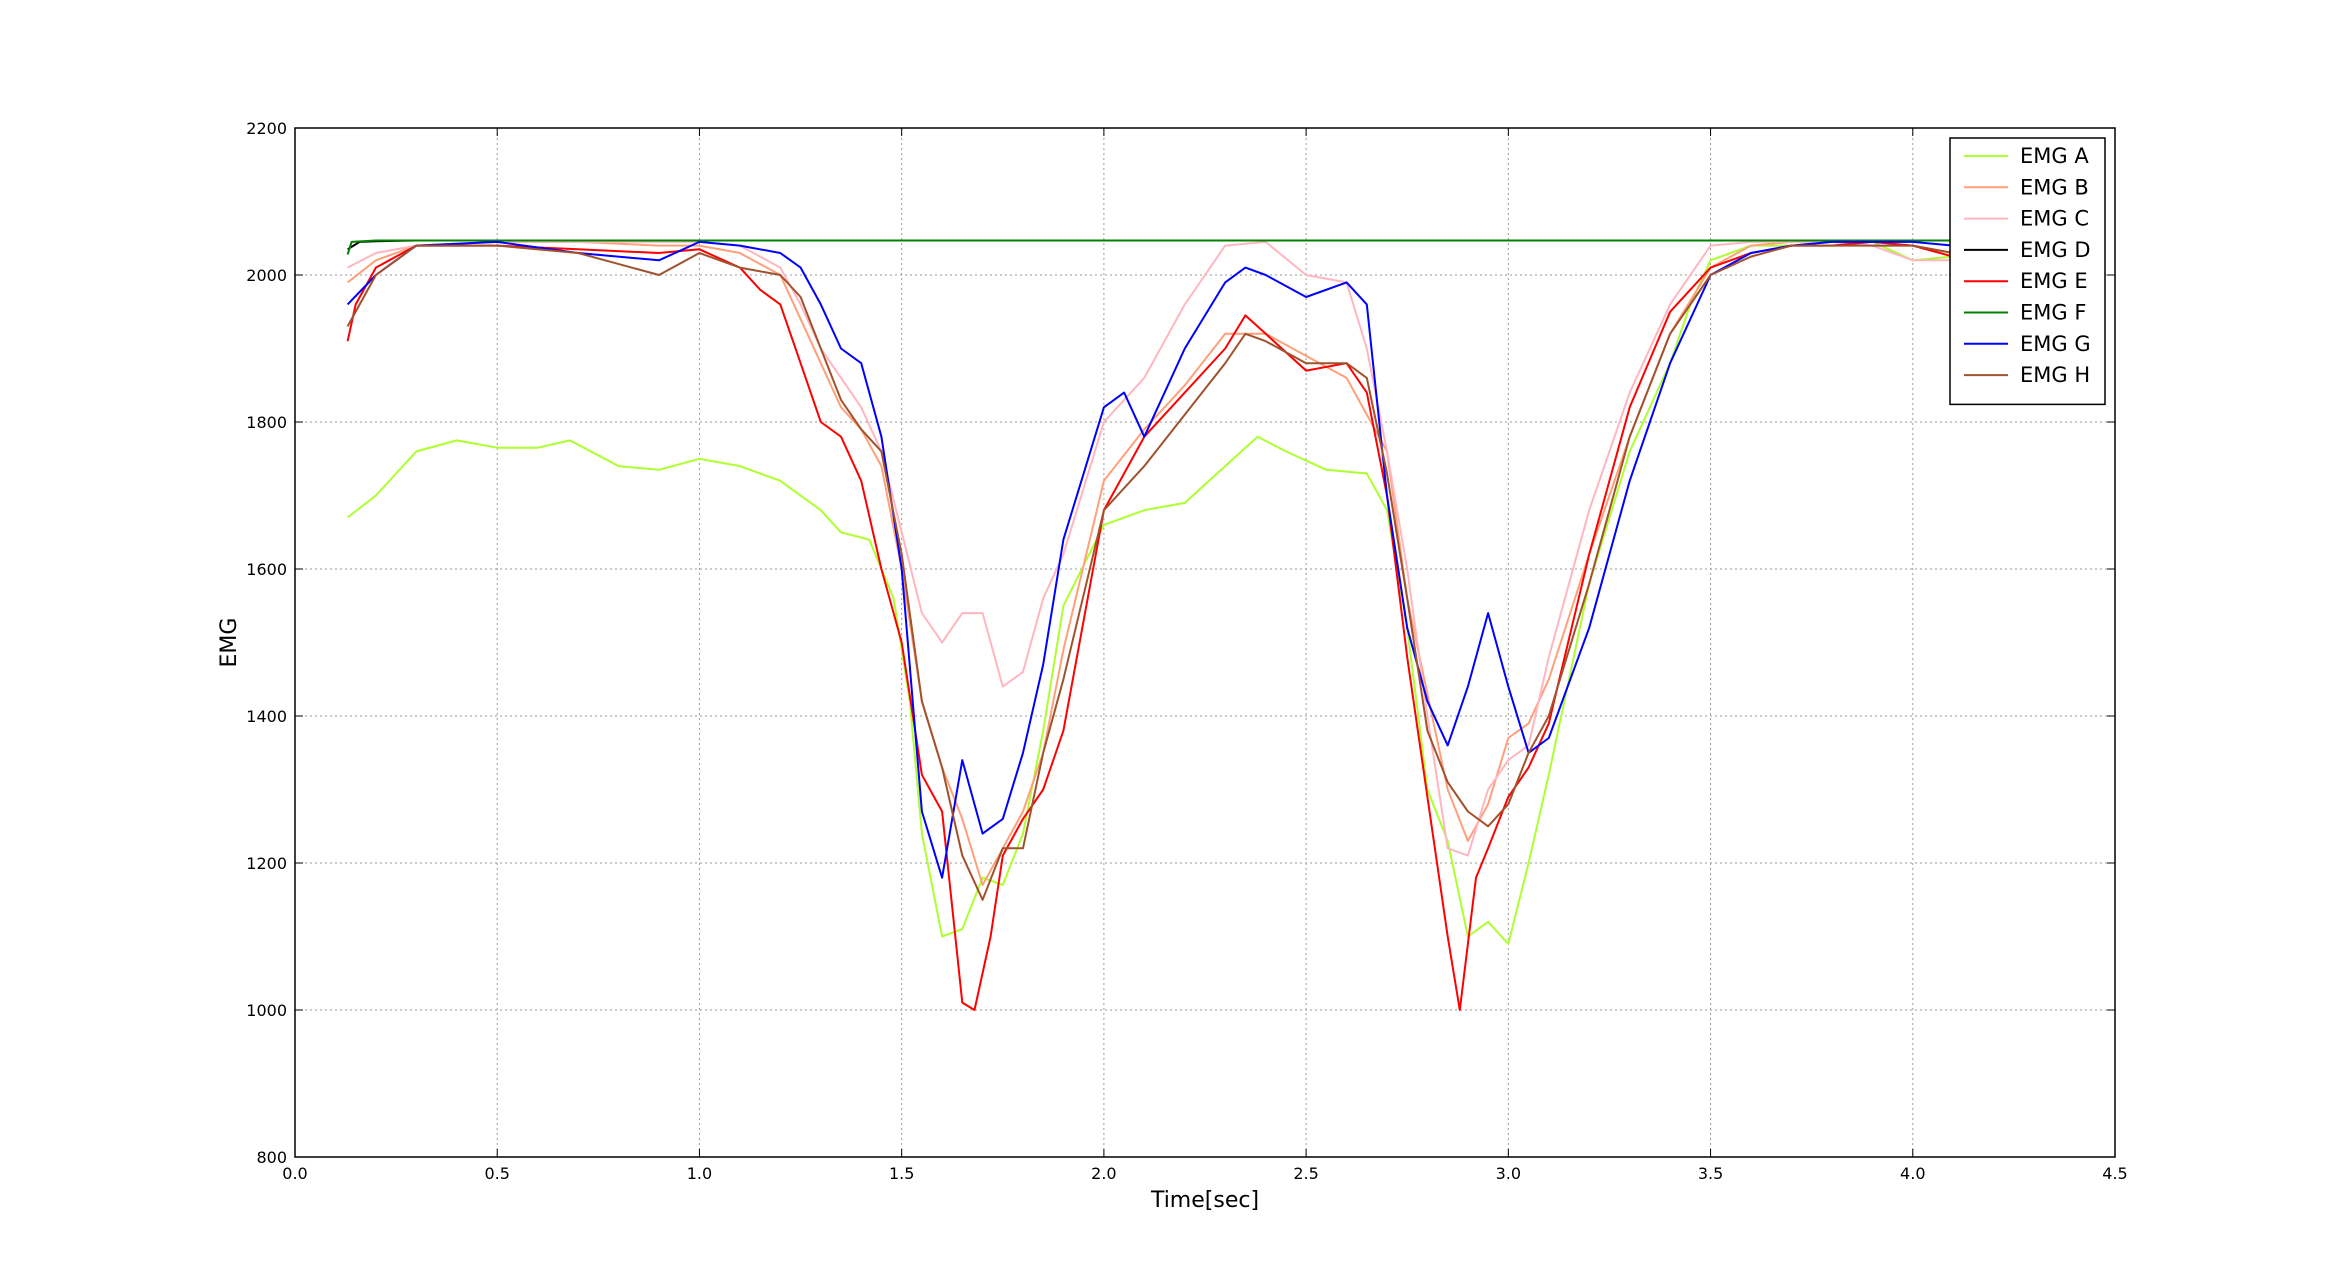  I want to click on x-tick-label: 0.5, so click(496, 1173).